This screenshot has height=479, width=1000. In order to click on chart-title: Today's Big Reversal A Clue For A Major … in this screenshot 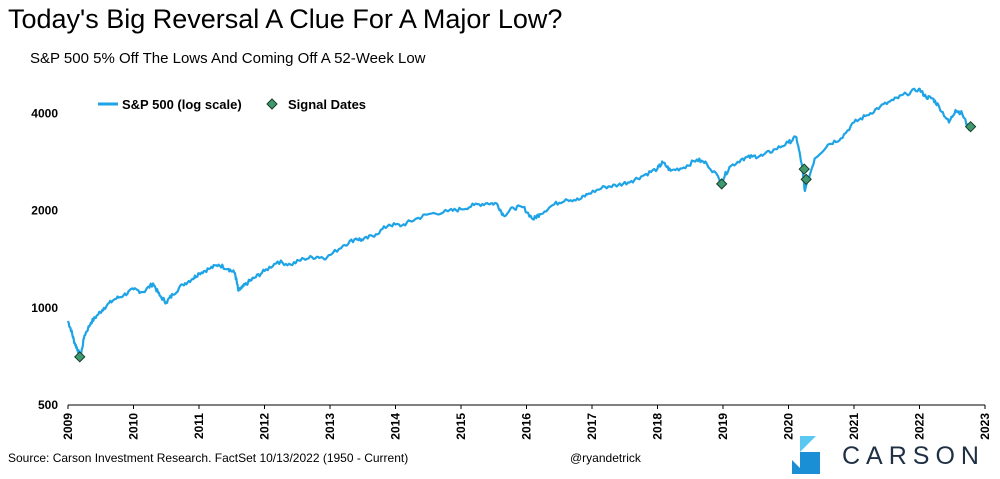, I will do `click(285, 19)`.